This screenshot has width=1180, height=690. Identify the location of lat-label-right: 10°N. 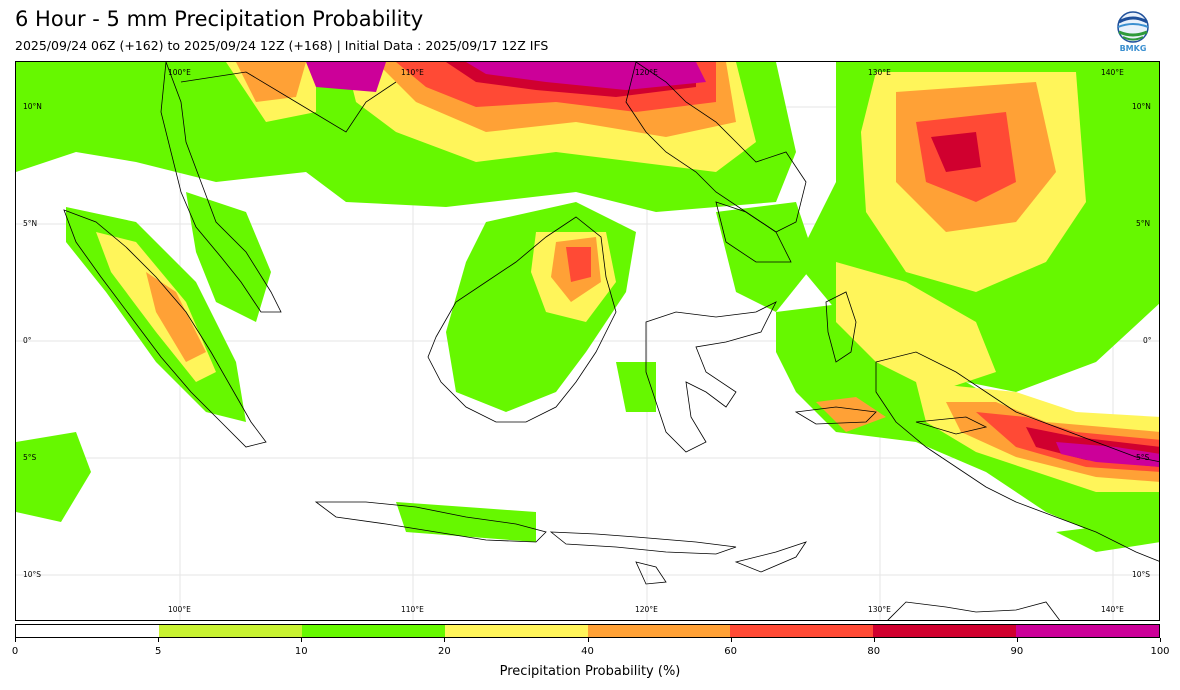
(1141, 106).